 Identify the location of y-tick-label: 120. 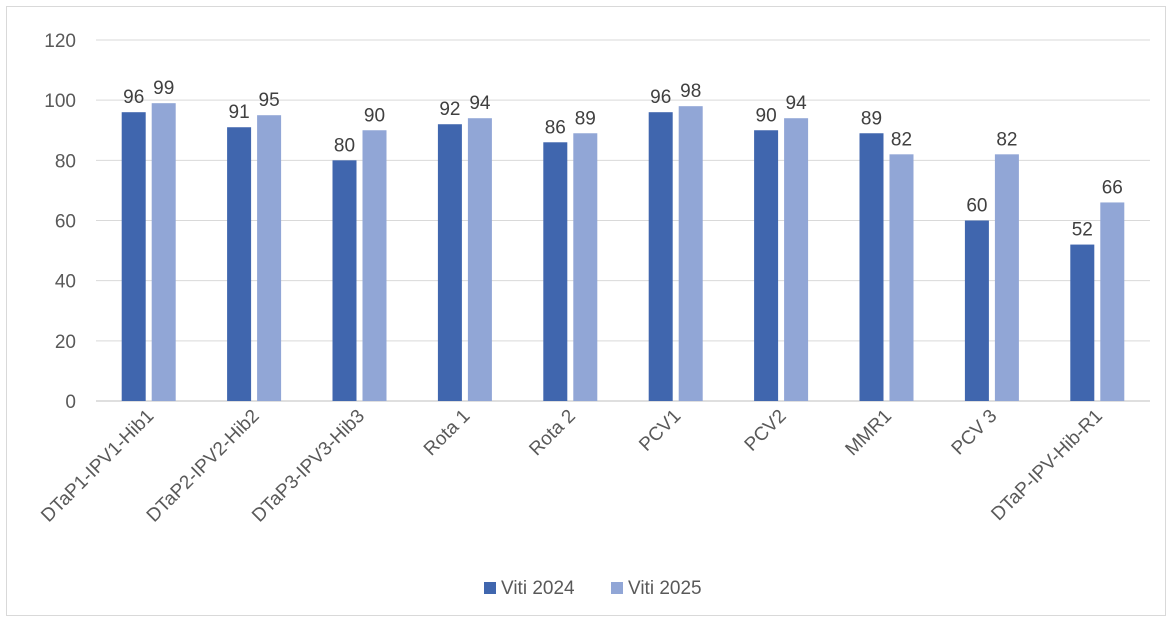
(60, 41).